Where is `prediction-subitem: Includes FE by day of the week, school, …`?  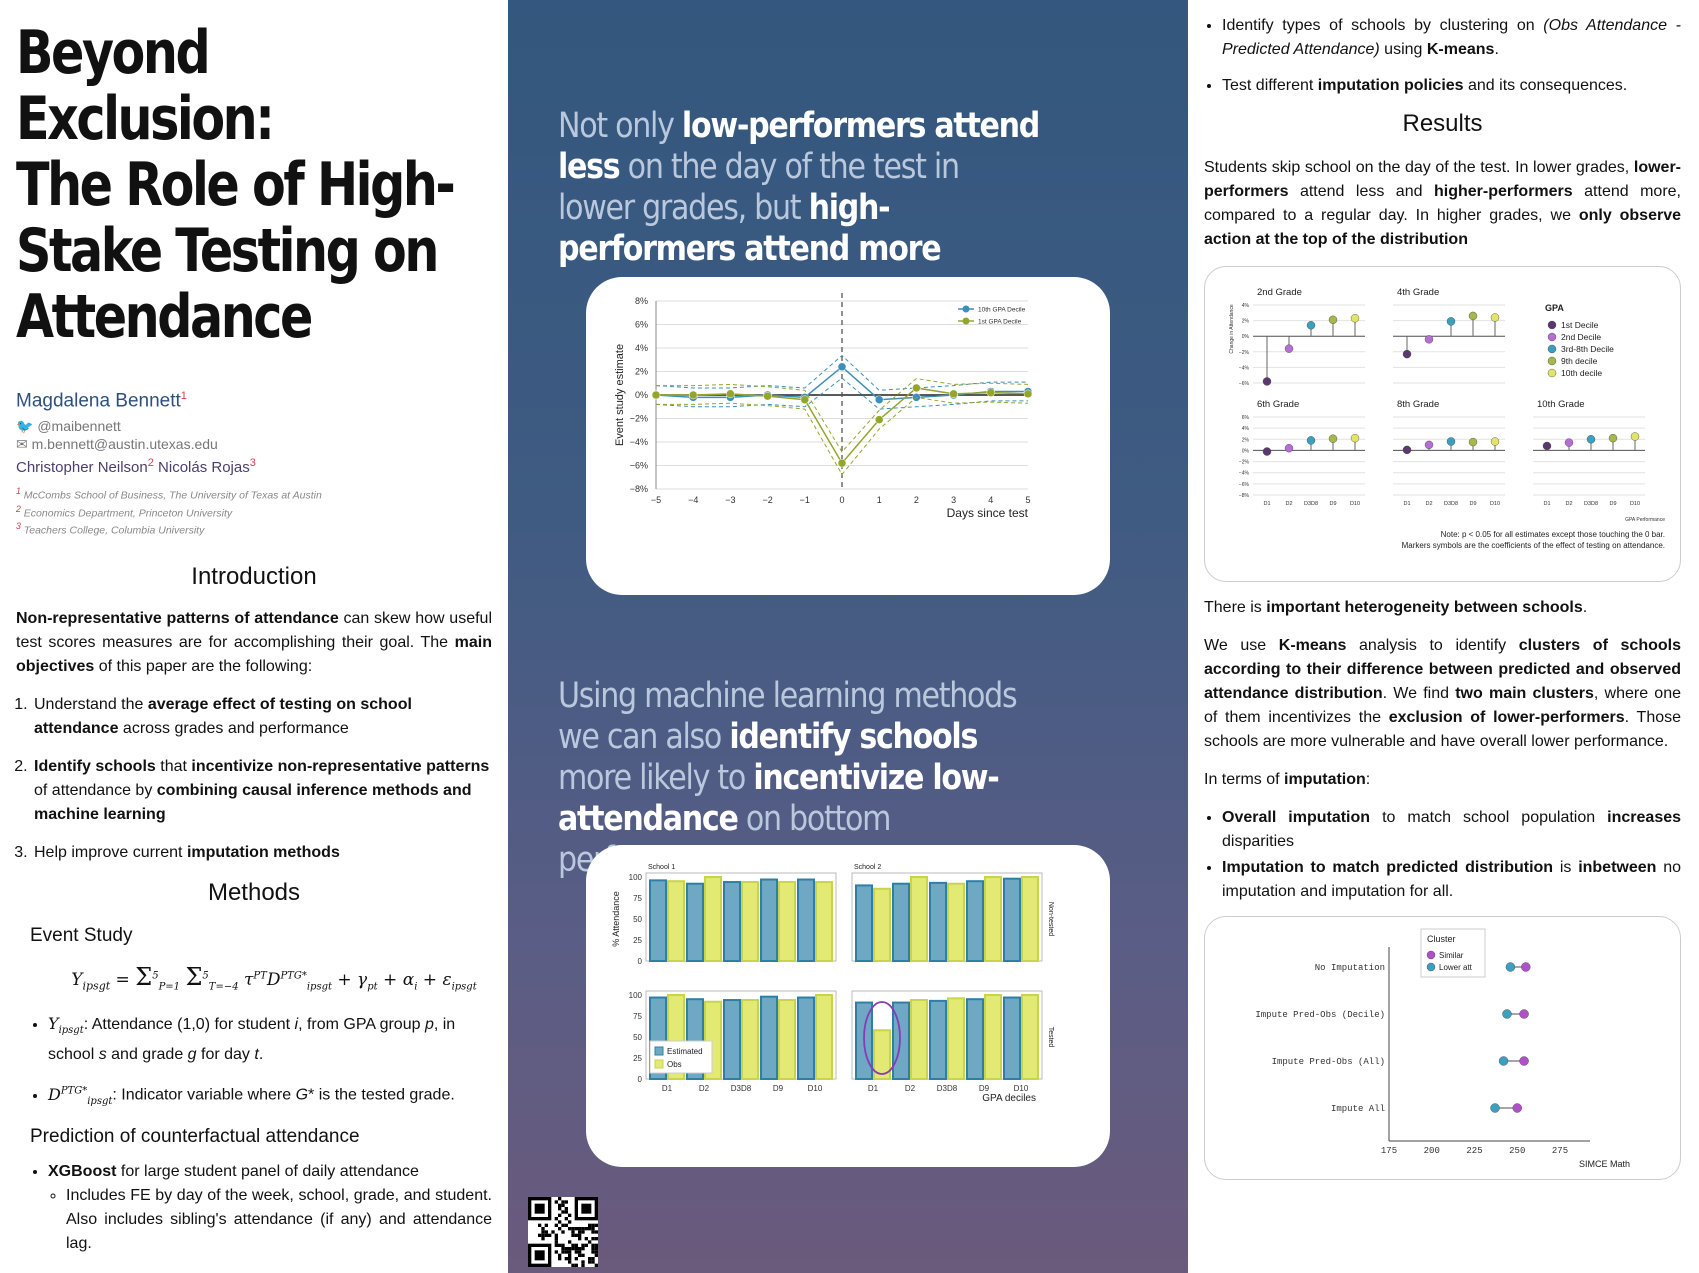
prediction-subitem: Includes FE by day of the week, school, … is located at coordinates (279, 1220).